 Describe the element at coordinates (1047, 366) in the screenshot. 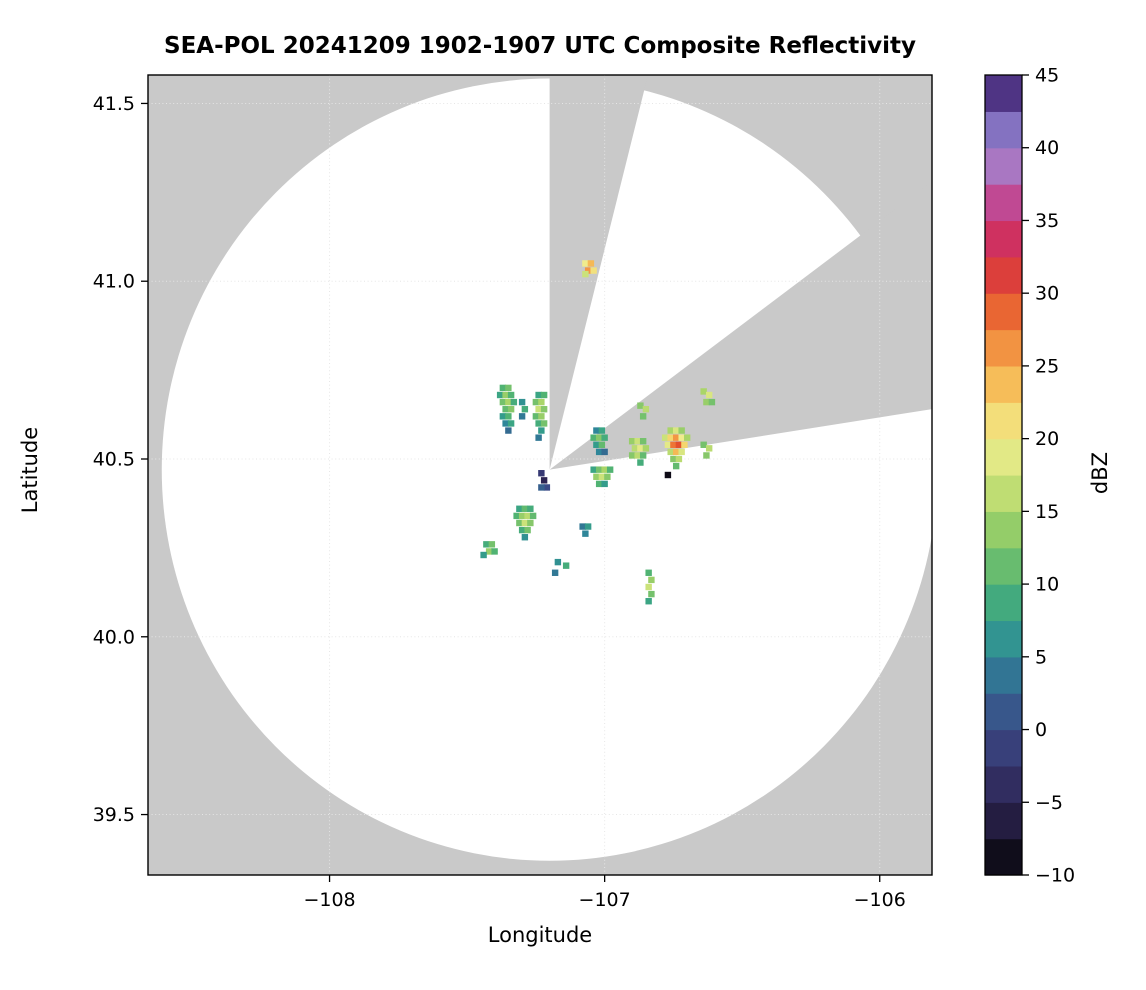

I see `svg-text: 25` at that location.